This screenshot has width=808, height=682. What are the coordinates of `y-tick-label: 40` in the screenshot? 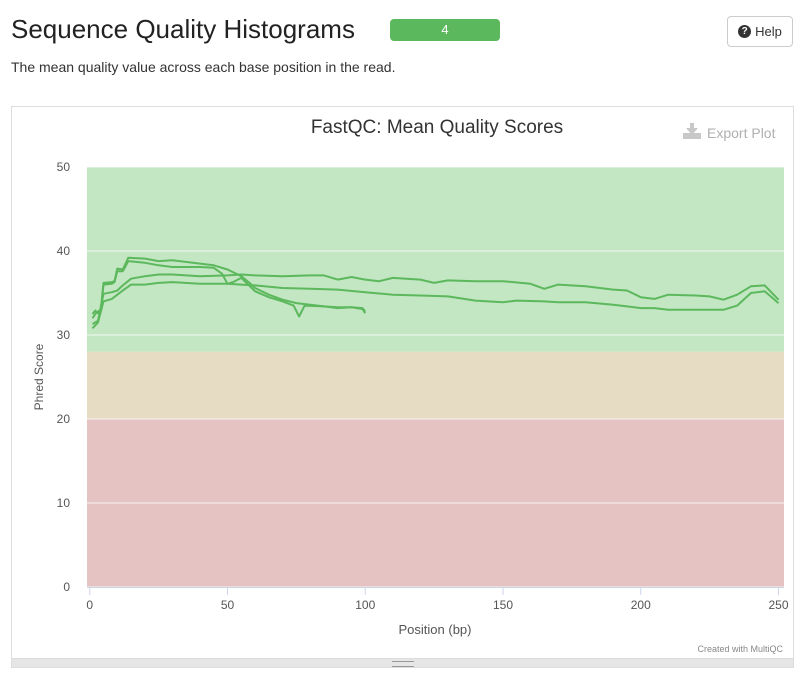 It's located at (64, 251).